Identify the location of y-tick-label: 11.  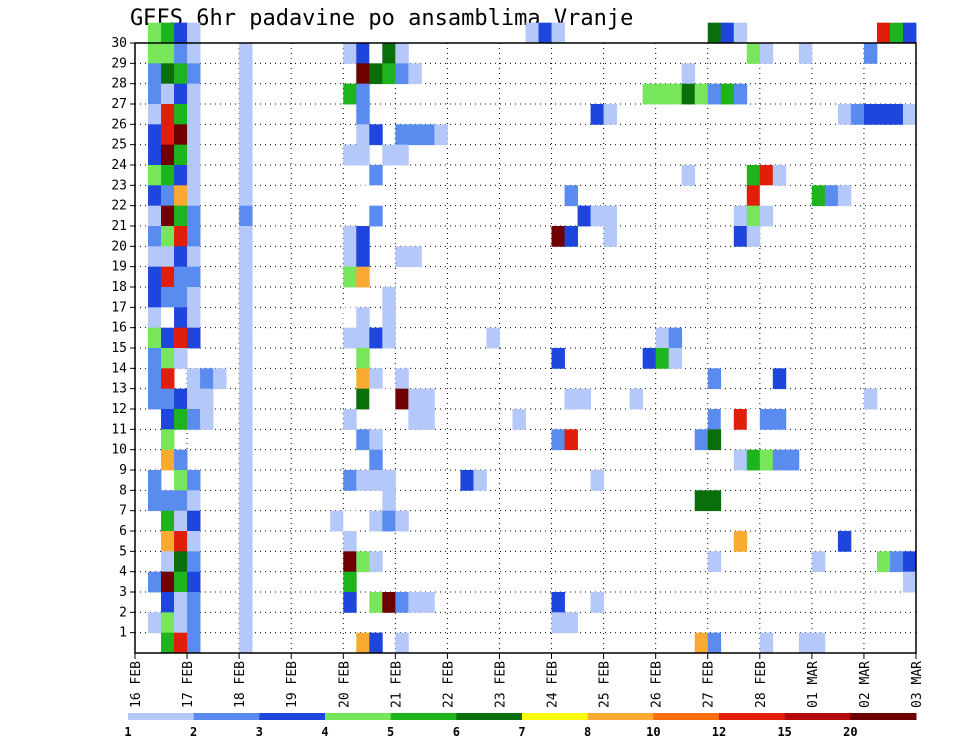
(119, 429).